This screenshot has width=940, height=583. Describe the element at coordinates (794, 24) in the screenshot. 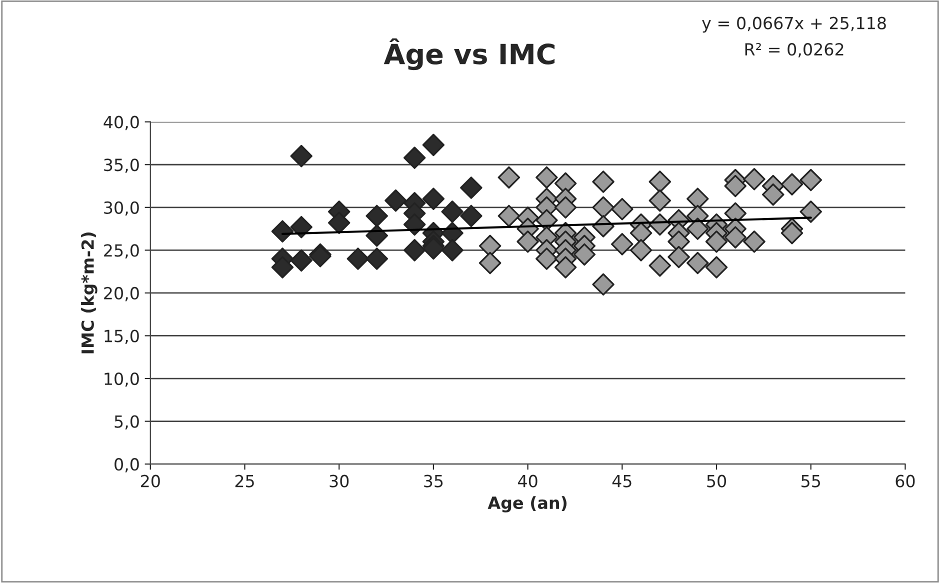

I see `text: y = 0,0667x + 25,118` at that location.